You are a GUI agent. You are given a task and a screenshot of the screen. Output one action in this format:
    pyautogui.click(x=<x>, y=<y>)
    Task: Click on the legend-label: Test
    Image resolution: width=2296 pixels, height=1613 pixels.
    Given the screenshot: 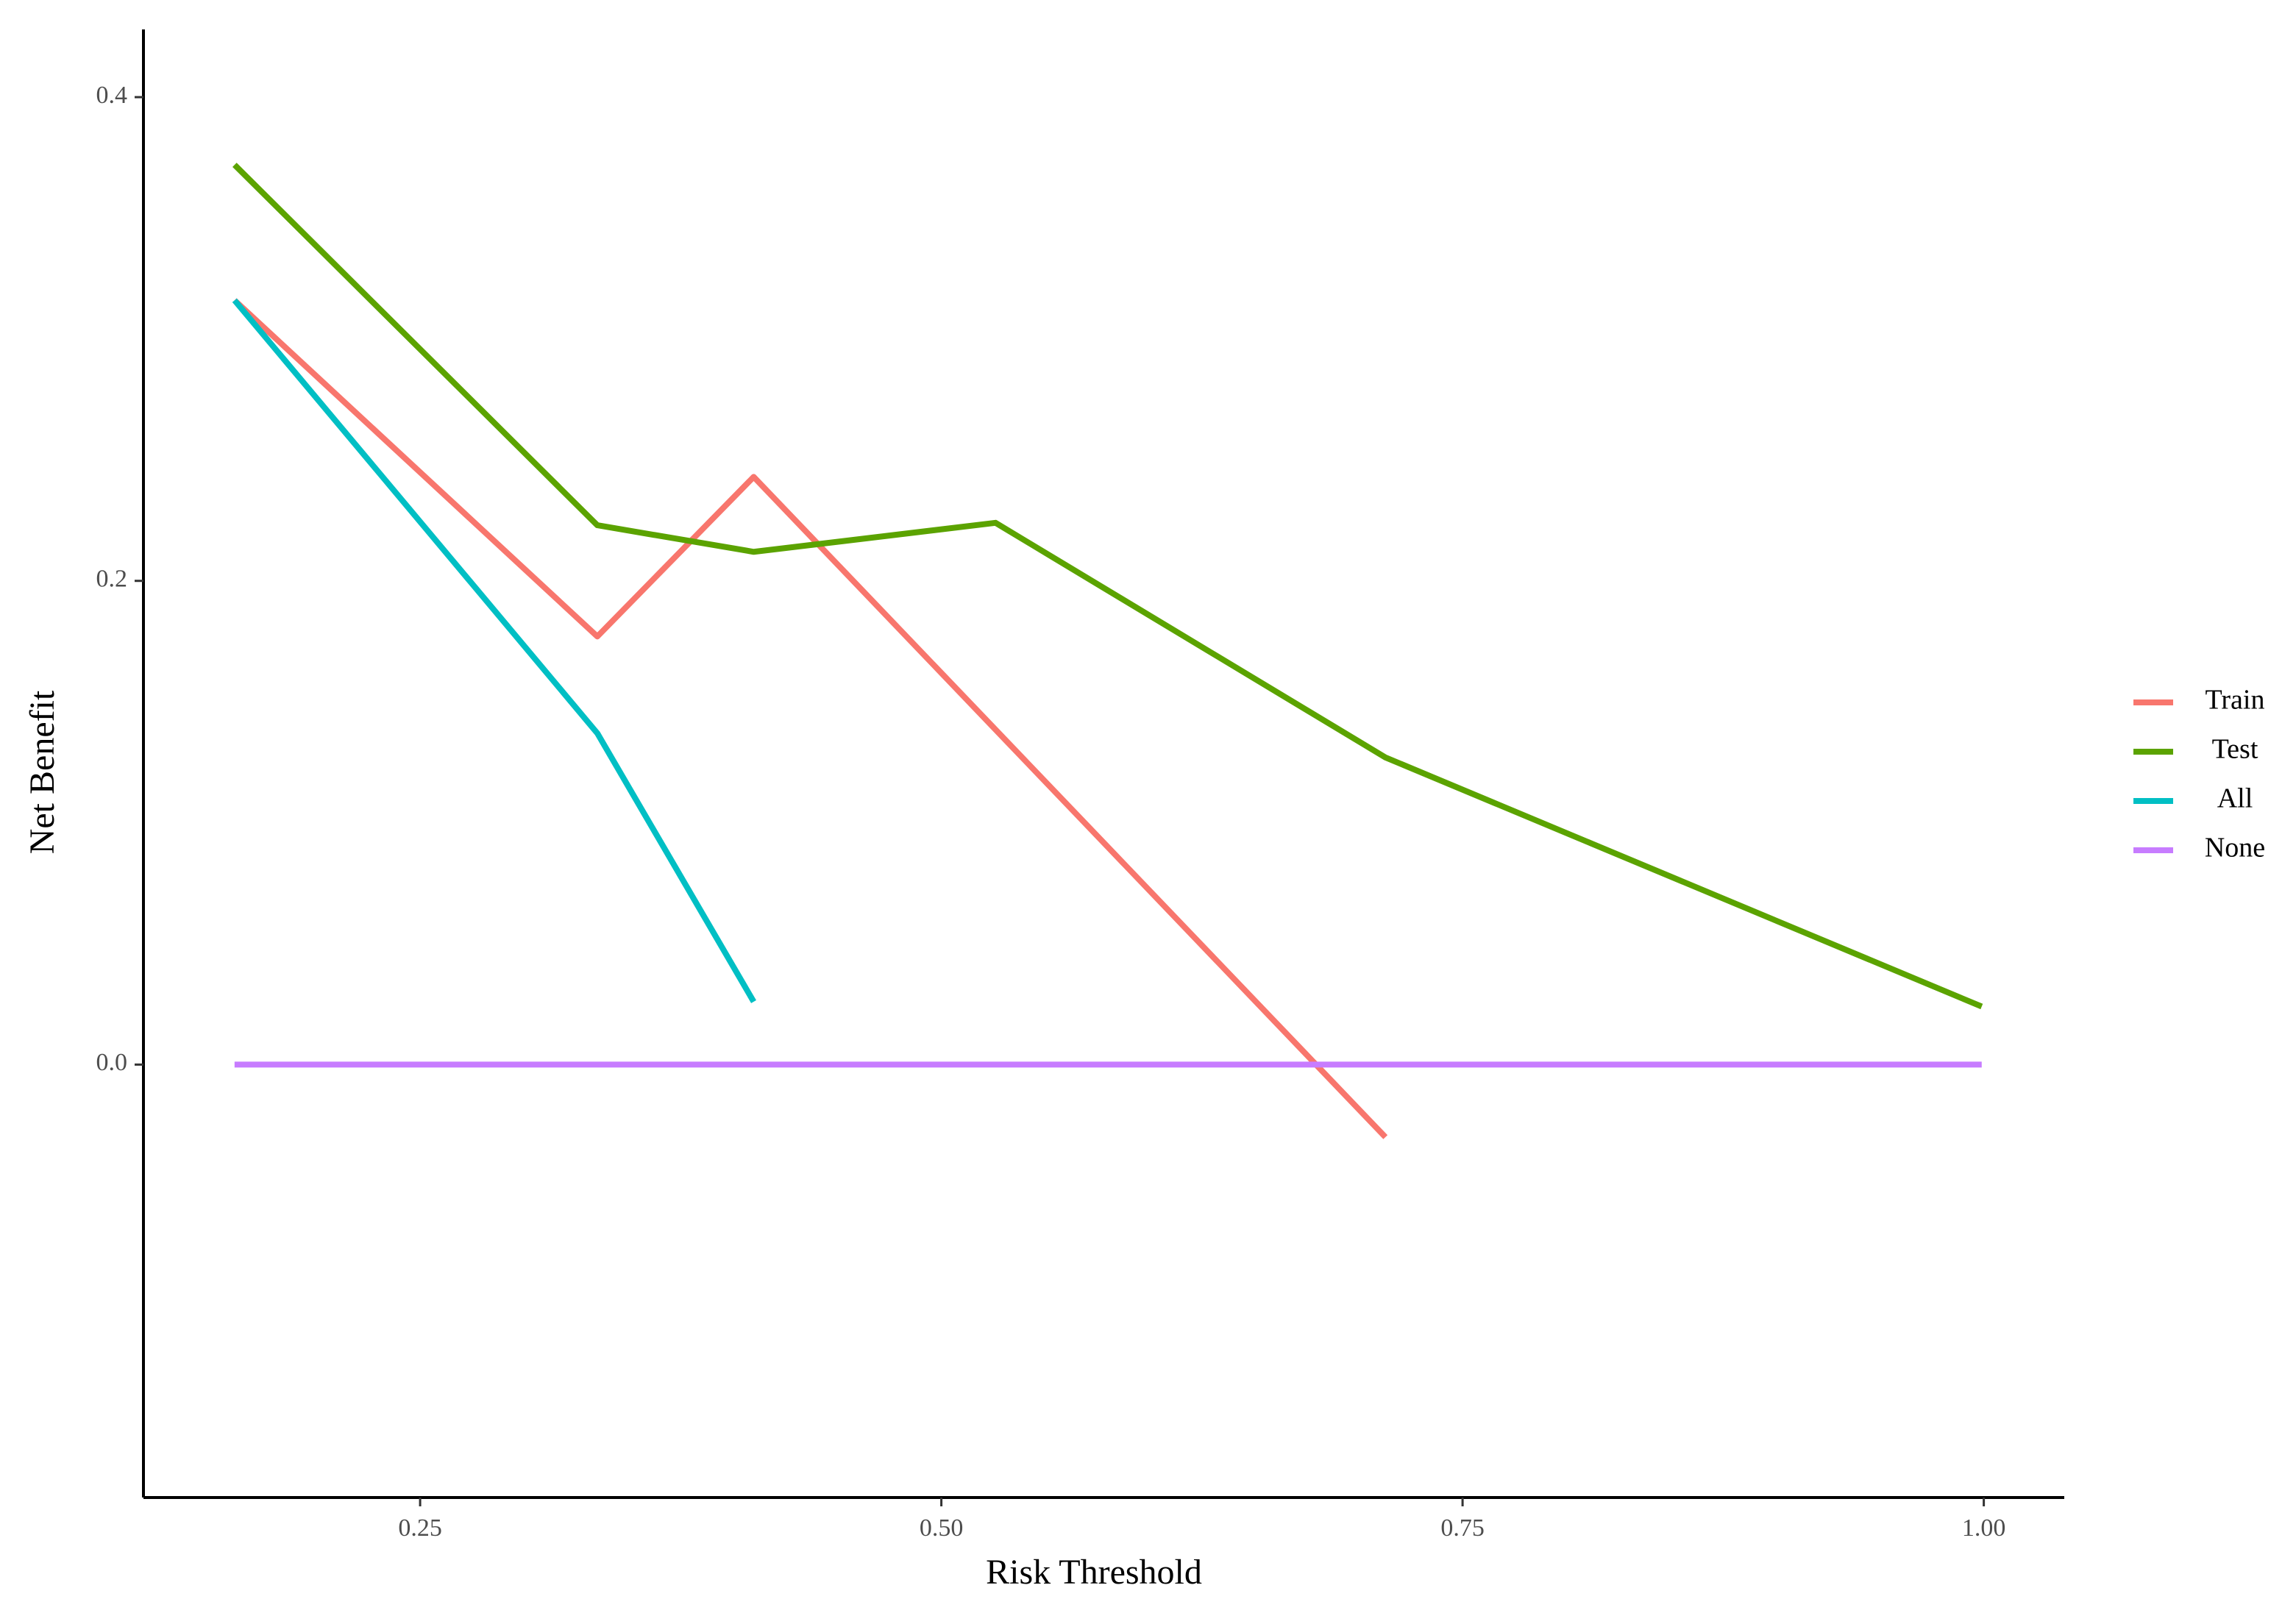 What is the action you would take?
    pyautogui.click(x=2235, y=749)
    